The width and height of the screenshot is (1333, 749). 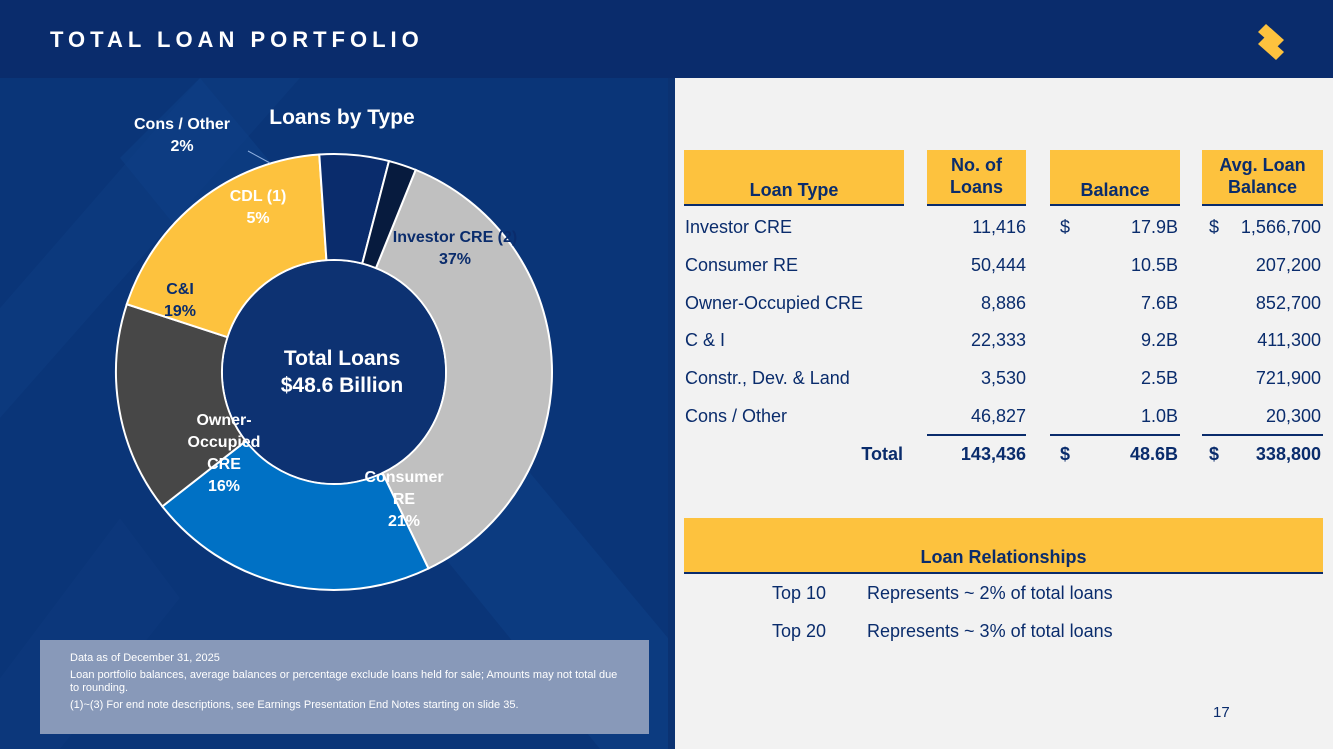 I want to click on donut-center, so click(x=334, y=372).